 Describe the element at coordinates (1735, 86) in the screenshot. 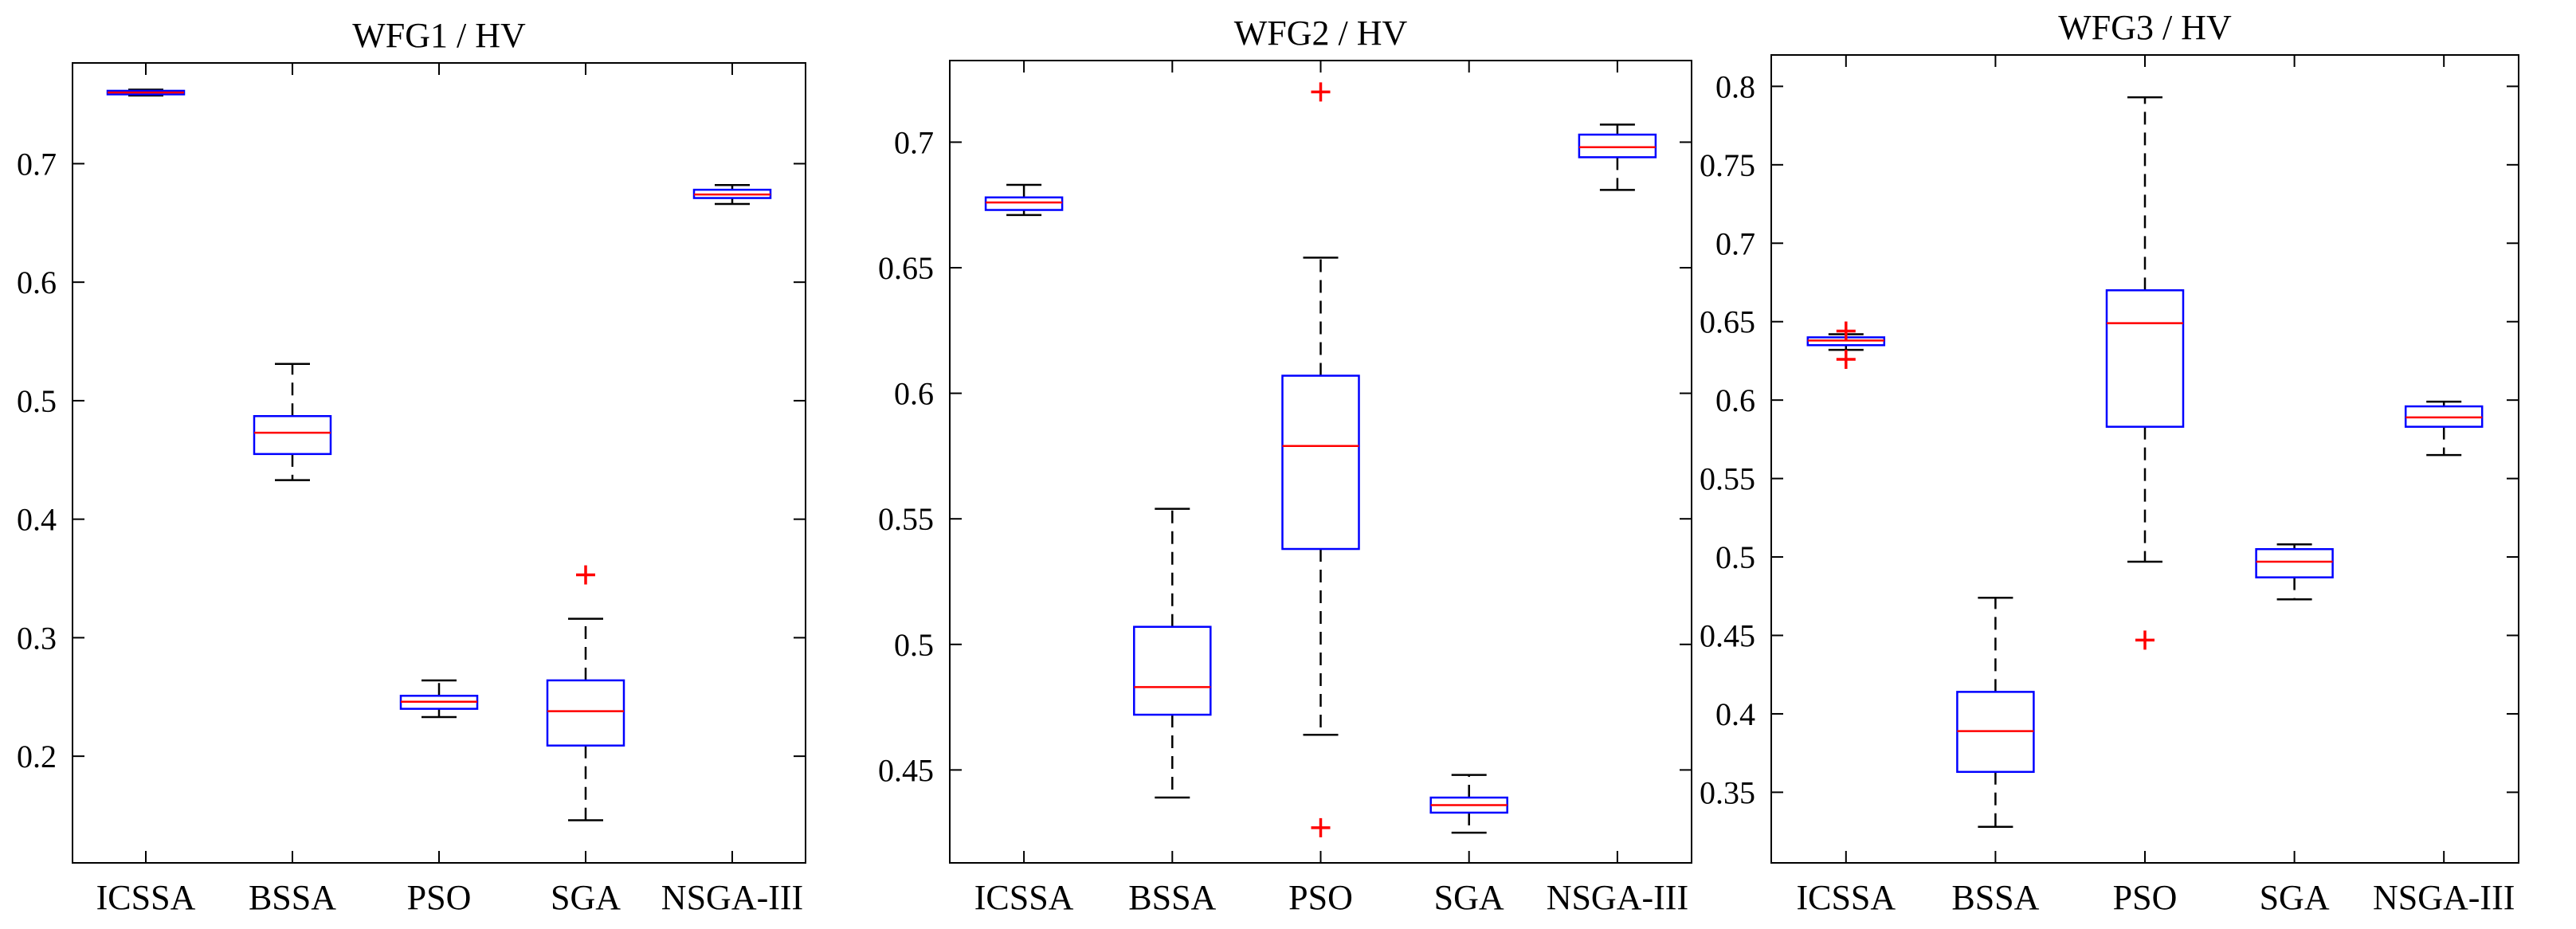

I see `y-tick-label: 0.8` at that location.